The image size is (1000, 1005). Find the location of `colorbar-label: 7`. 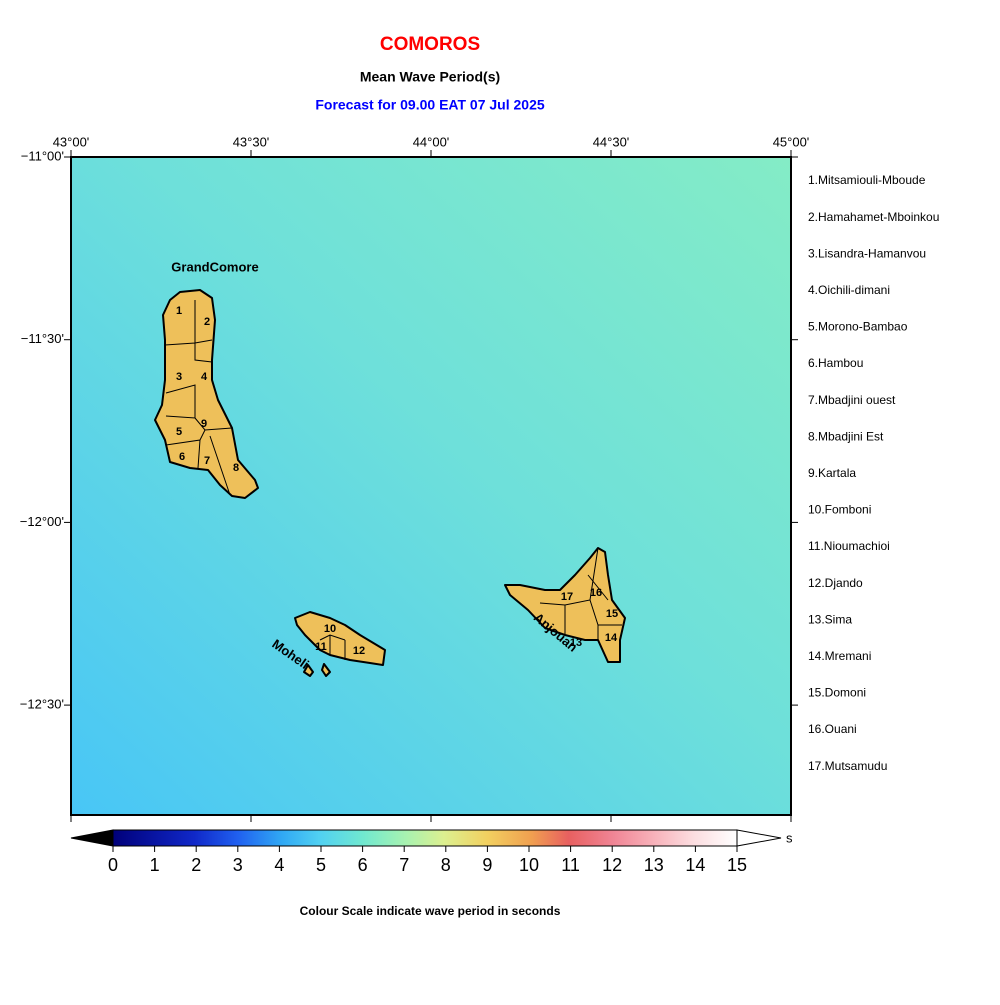

colorbar-label: 7 is located at coordinates (404, 865).